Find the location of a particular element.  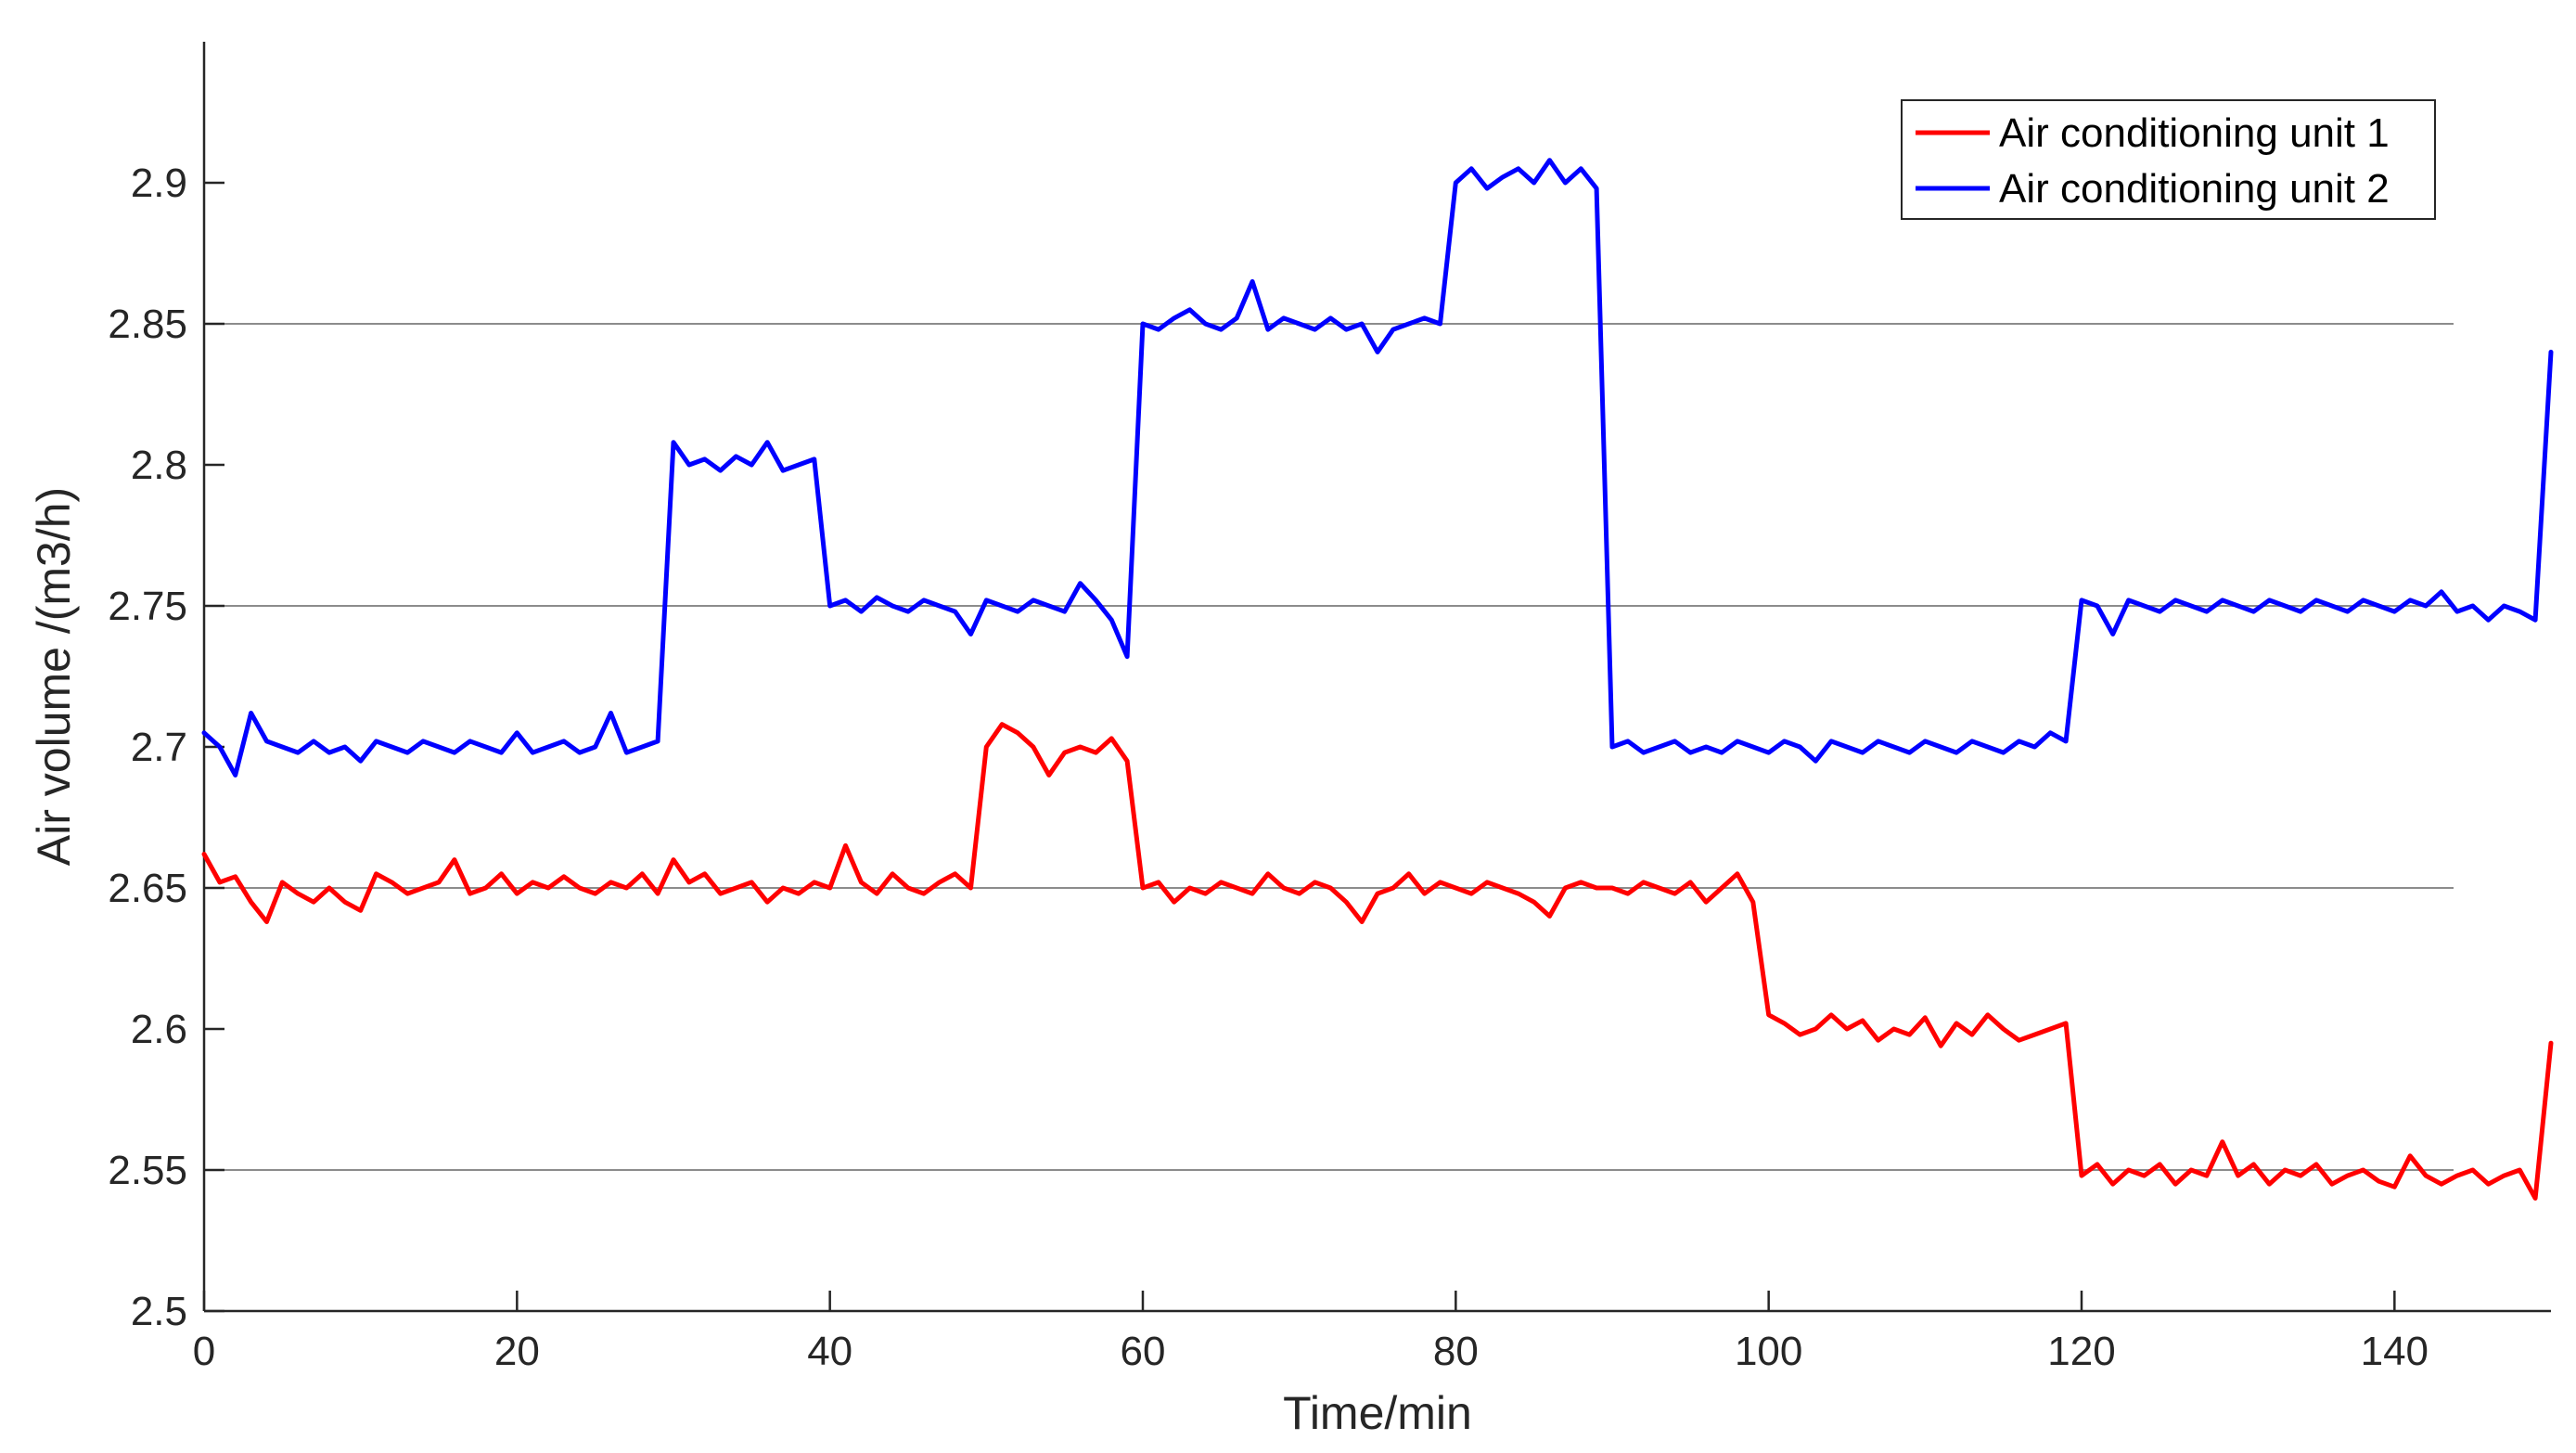

x-axis-label: Time/min is located at coordinates (1377, 1413).